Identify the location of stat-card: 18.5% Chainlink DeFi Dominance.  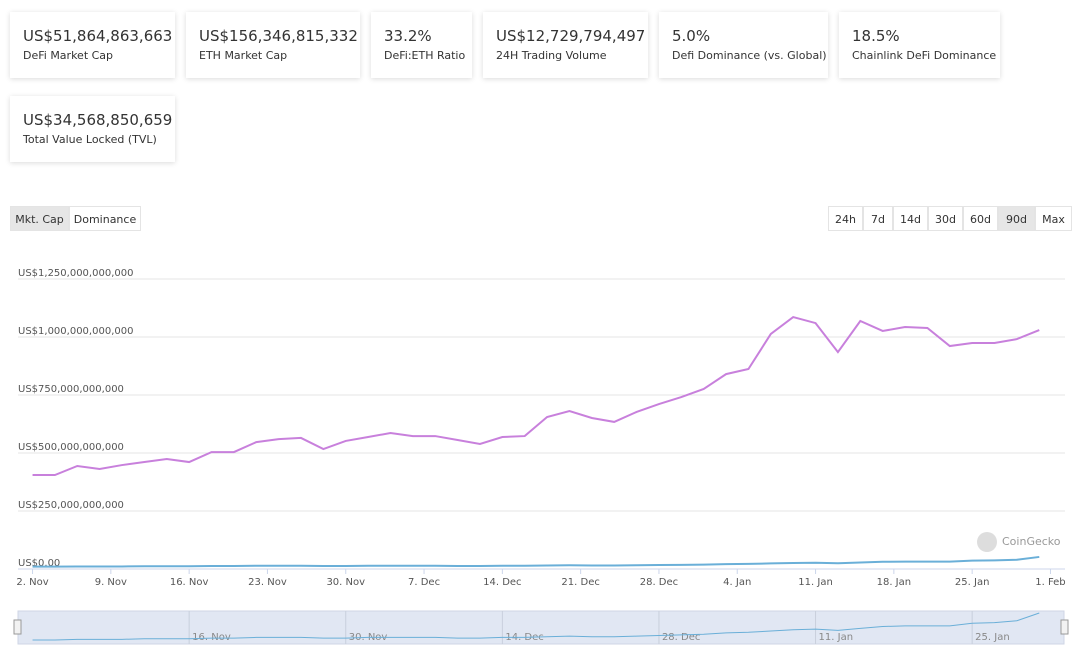
(919, 45).